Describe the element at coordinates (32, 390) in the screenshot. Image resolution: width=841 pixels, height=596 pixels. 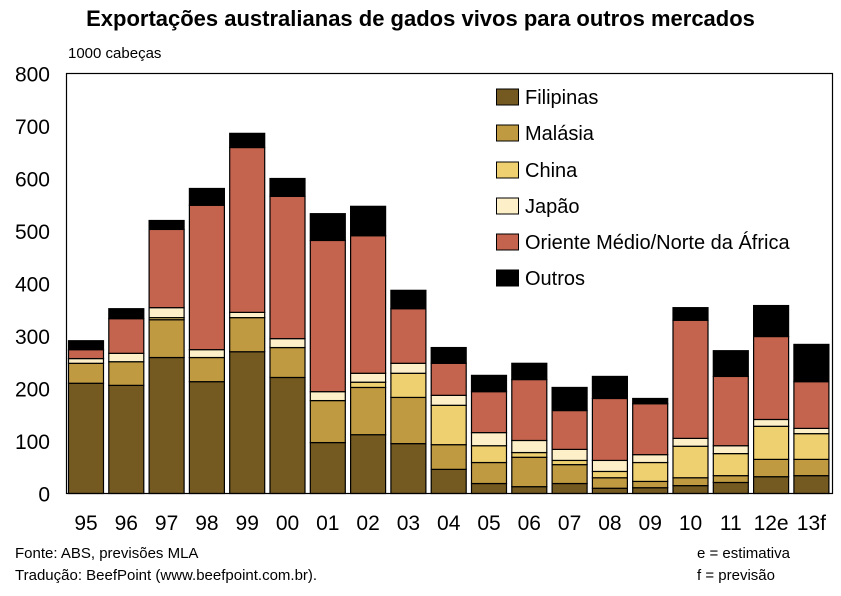
I see `y-tick-label: 200` at that location.